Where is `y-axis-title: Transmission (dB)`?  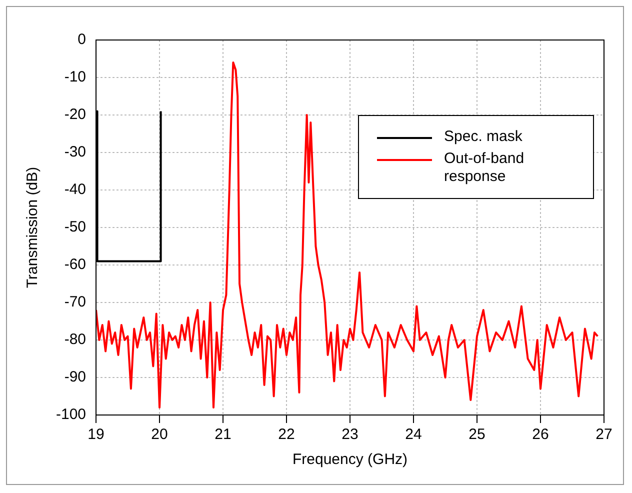 y-axis-title: Transmission (dB) is located at coordinates (33, 227).